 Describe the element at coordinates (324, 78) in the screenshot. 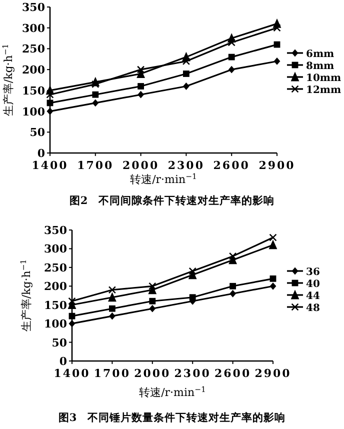

I see `legend-label: 10mm` at that location.